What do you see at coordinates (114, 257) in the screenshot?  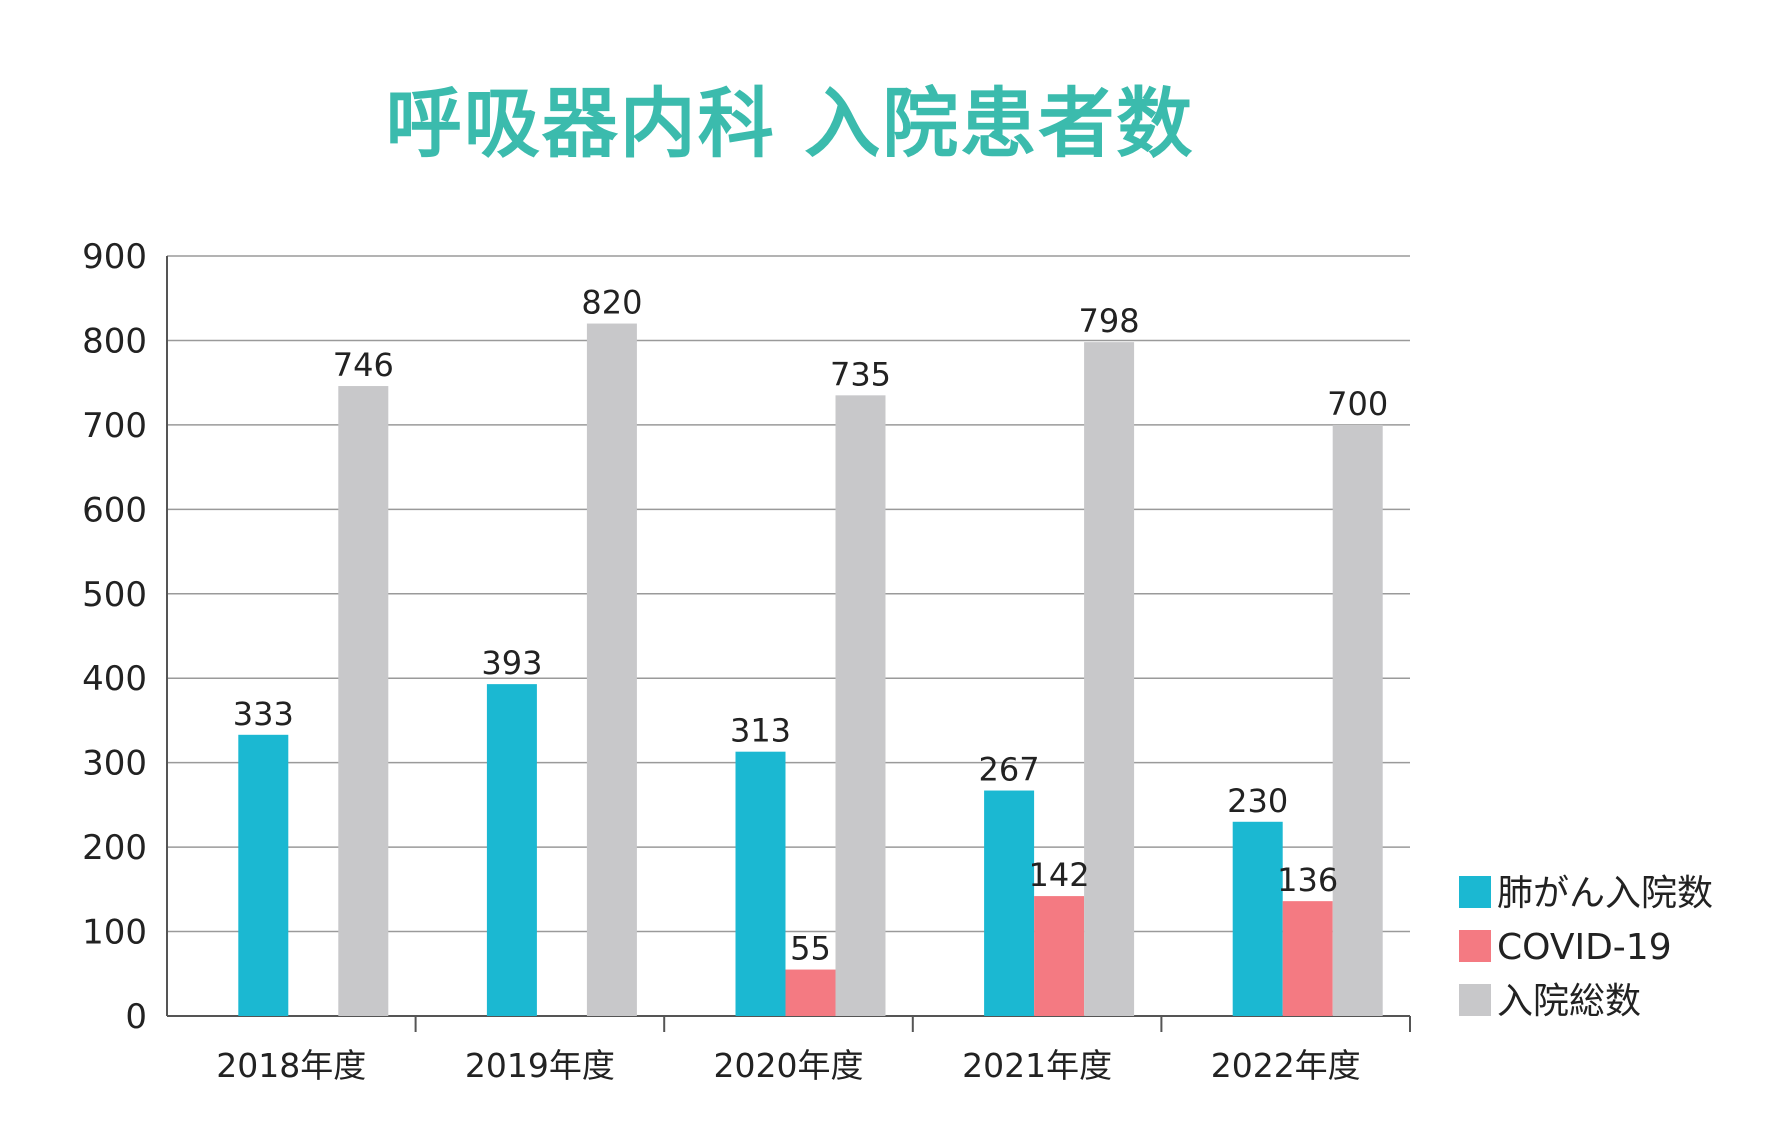 I see `y-tick-label: 900` at bounding box center [114, 257].